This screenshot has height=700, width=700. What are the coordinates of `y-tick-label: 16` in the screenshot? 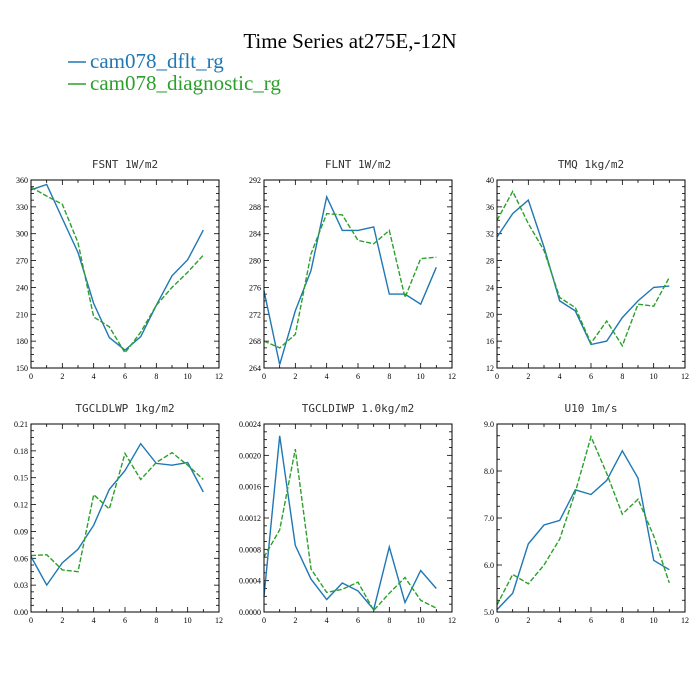 It's located at (490, 341).